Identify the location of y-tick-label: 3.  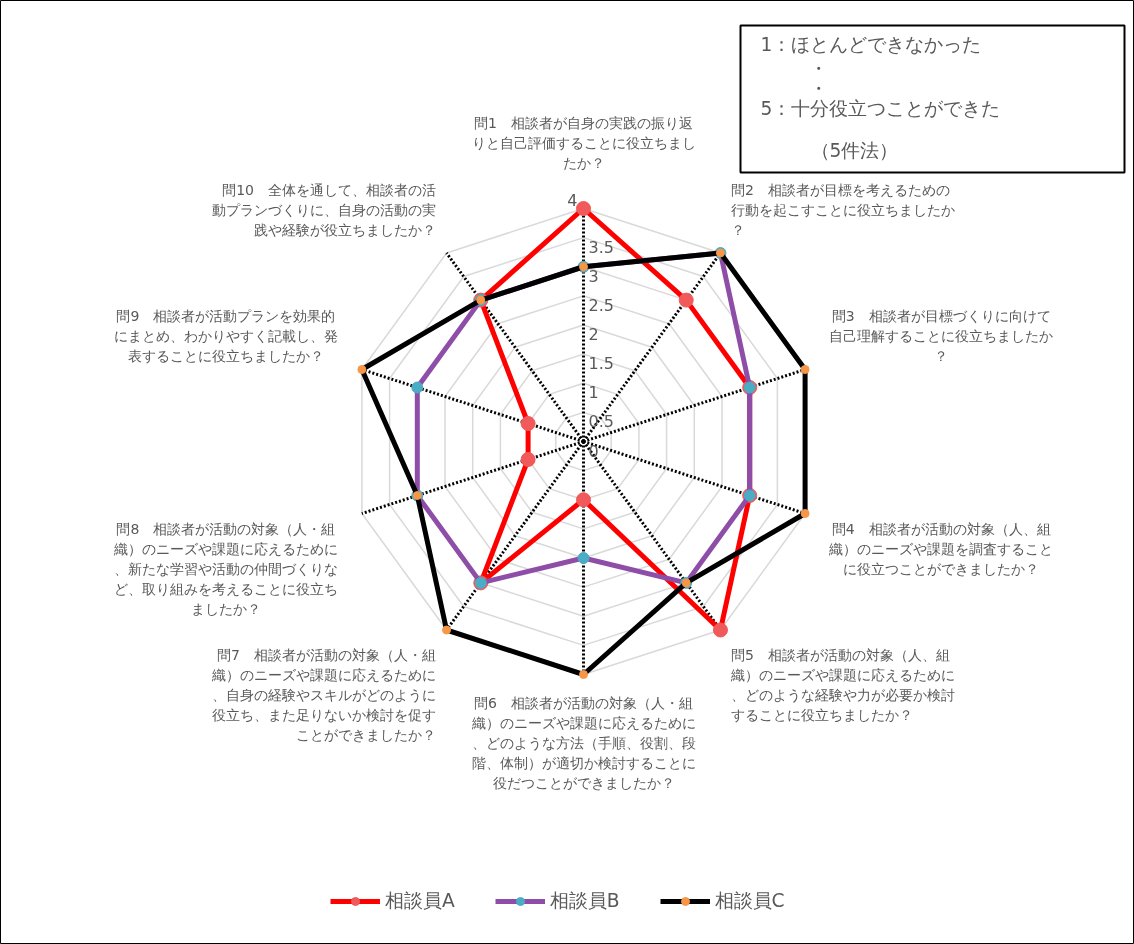
(593, 276).